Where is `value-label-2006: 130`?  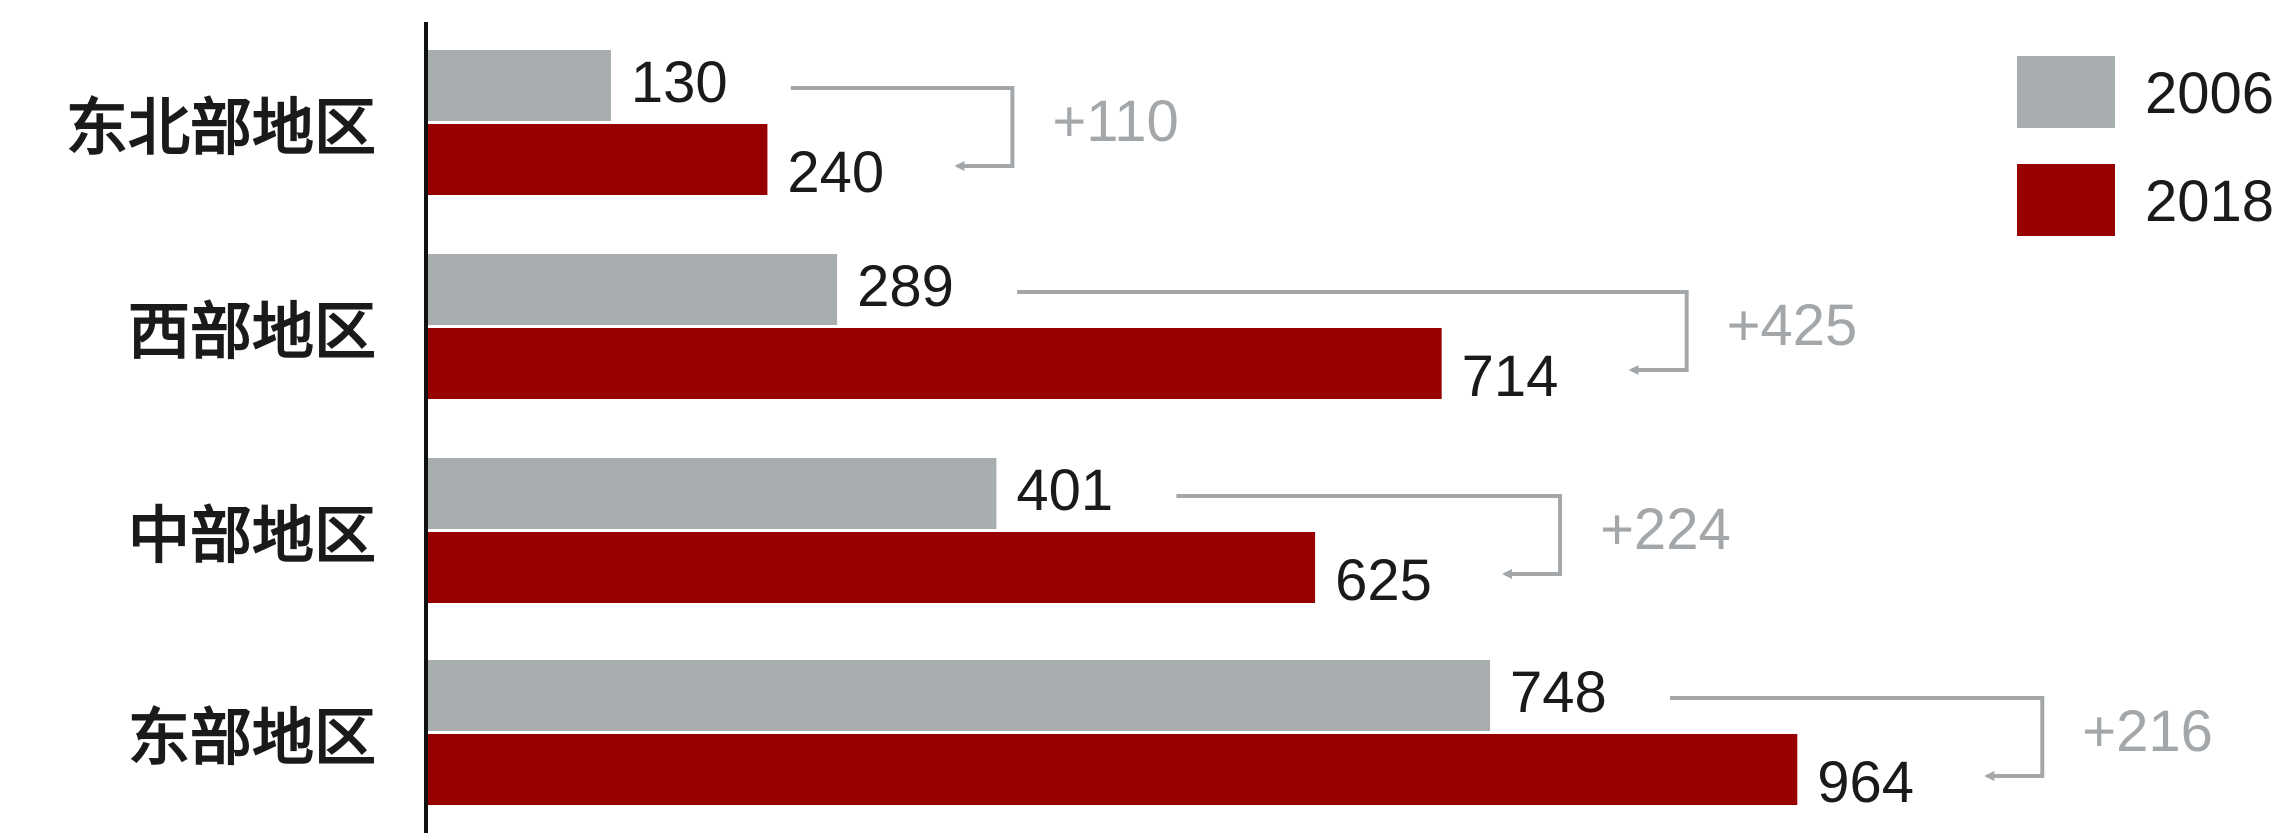
value-label-2006: 130 is located at coordinates (679, 82).